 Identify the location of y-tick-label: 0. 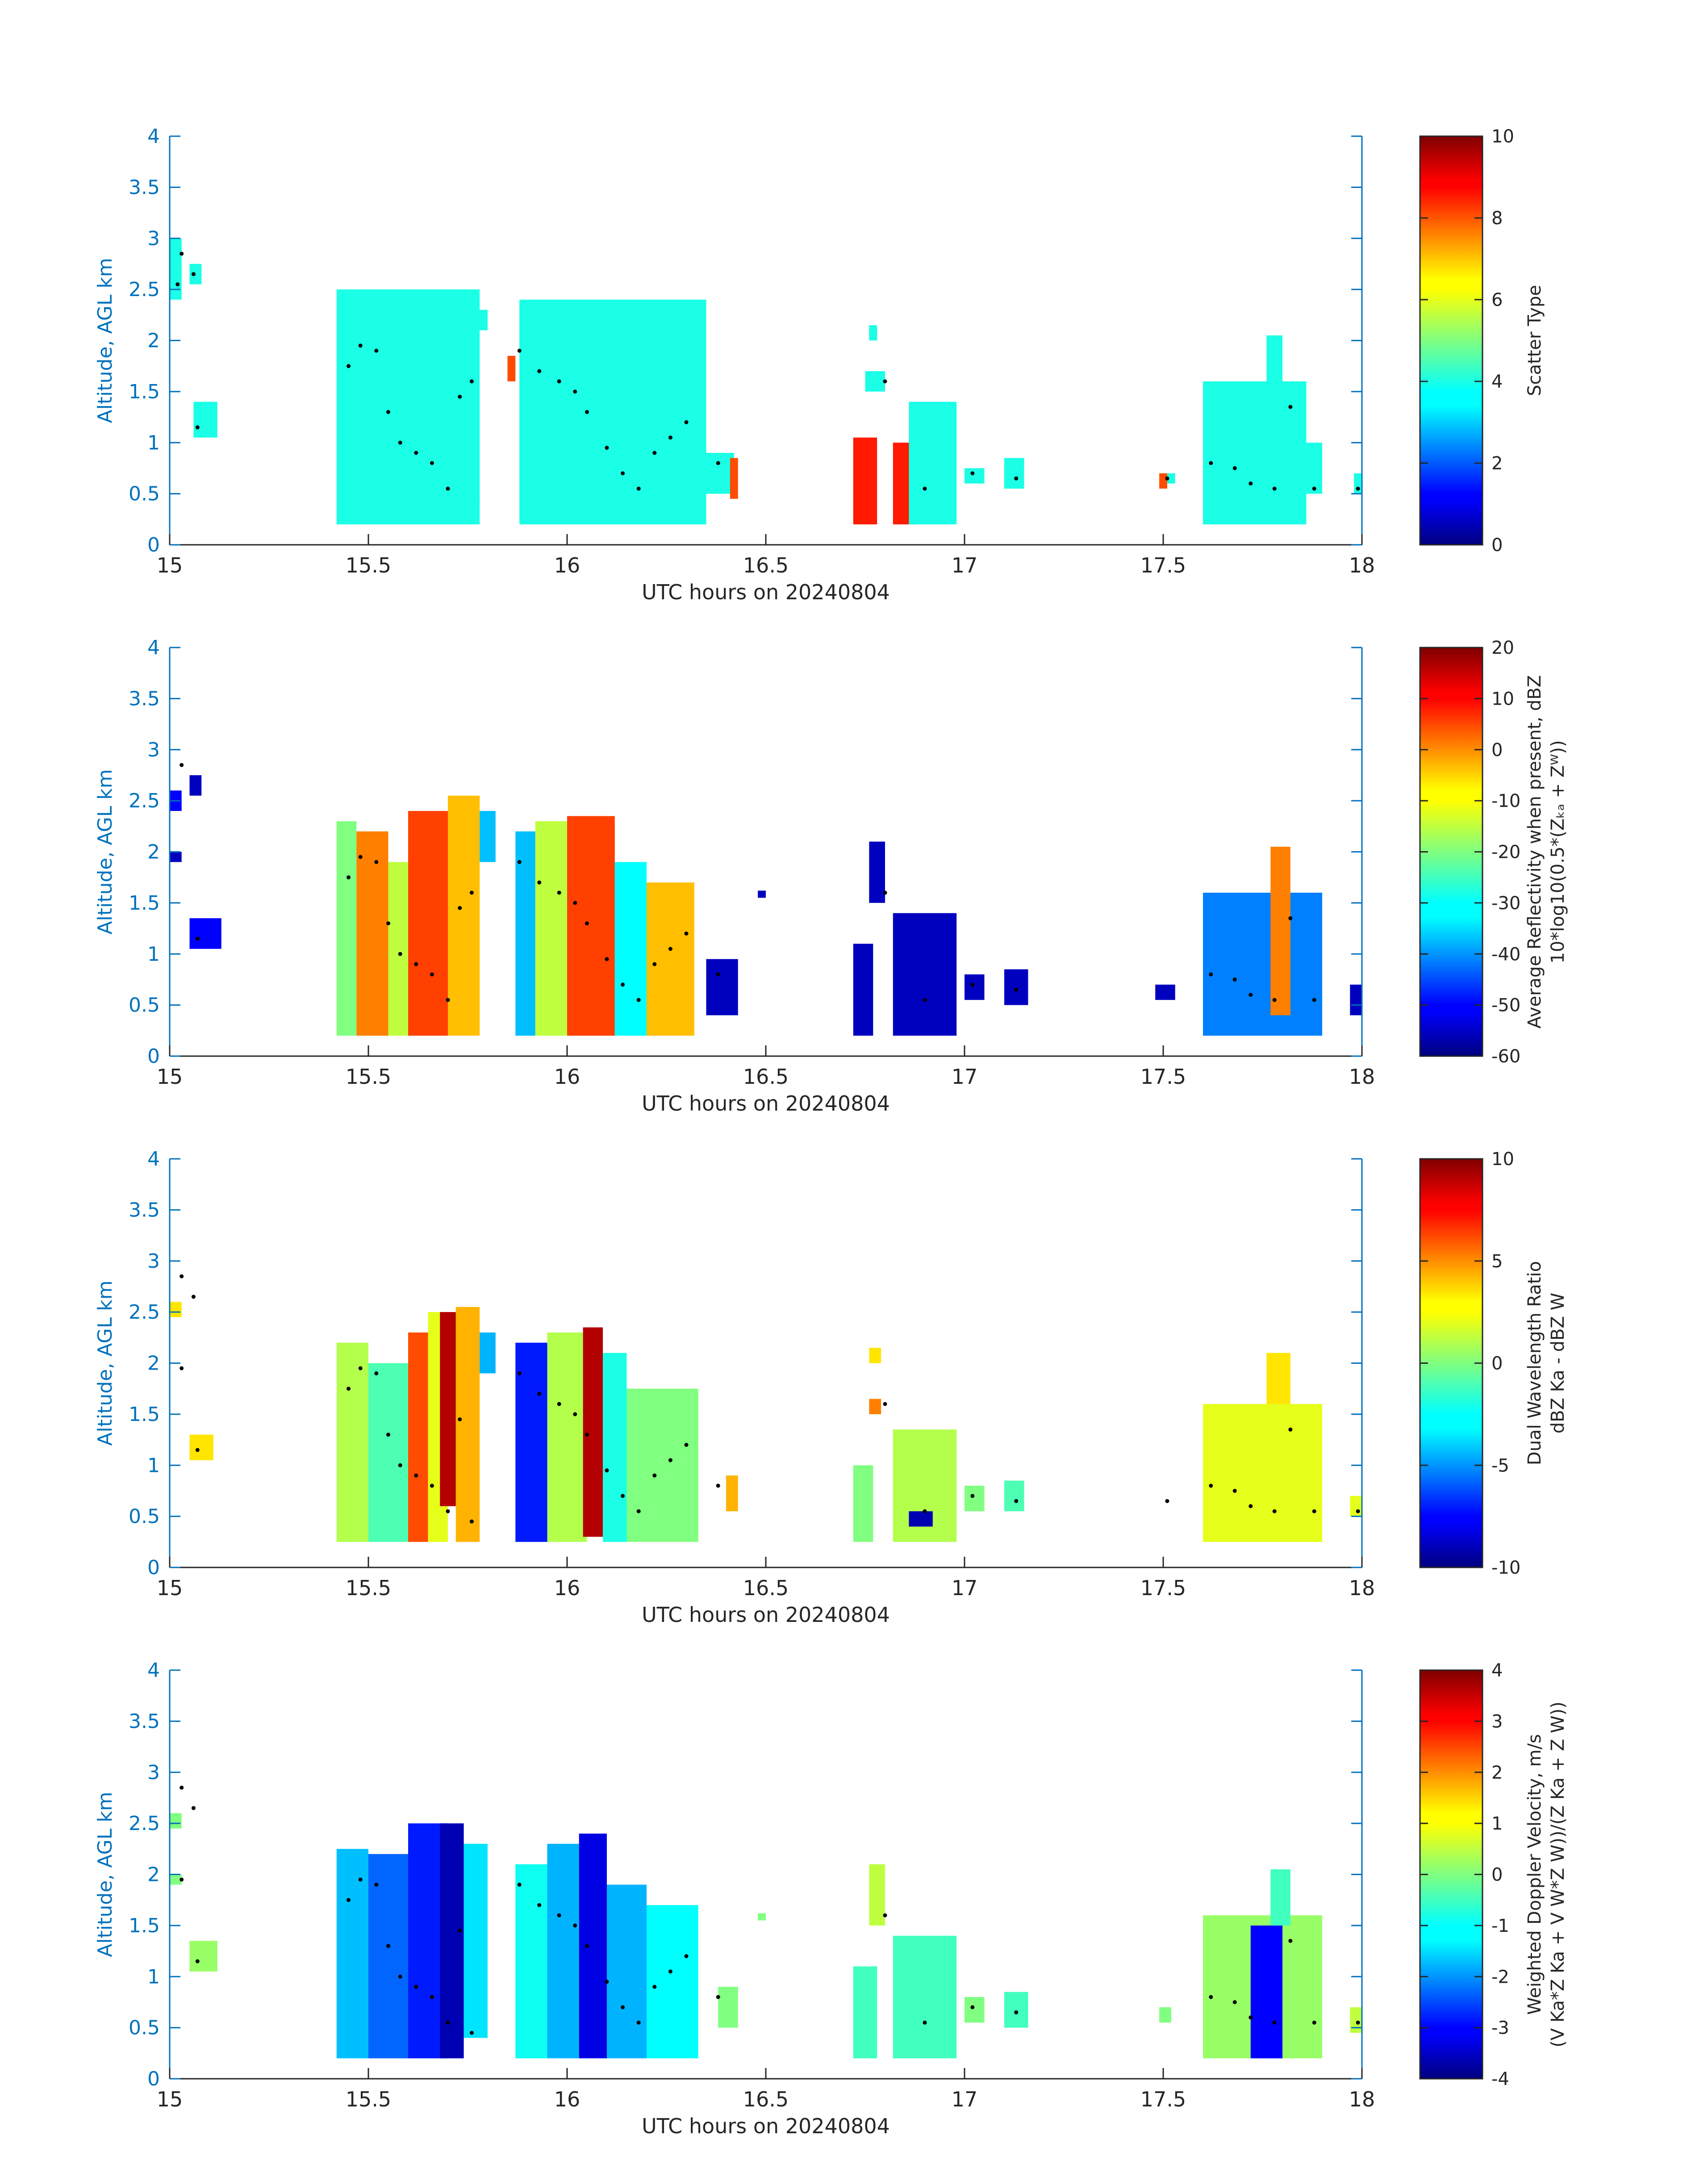
(153, 1056).